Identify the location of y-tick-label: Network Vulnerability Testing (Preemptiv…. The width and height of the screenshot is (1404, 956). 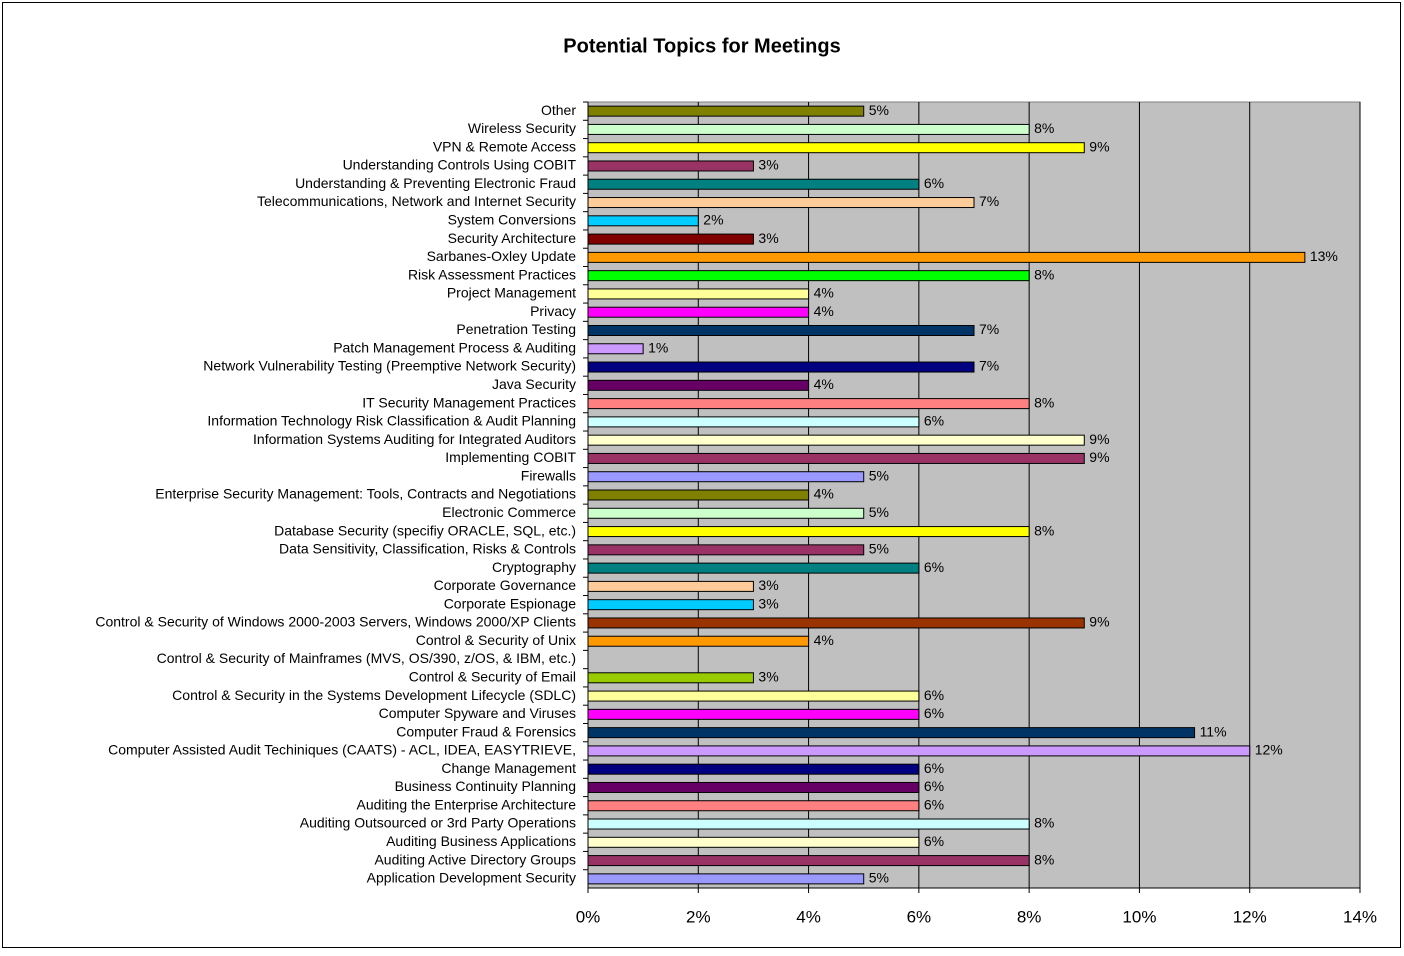
(389, 366).